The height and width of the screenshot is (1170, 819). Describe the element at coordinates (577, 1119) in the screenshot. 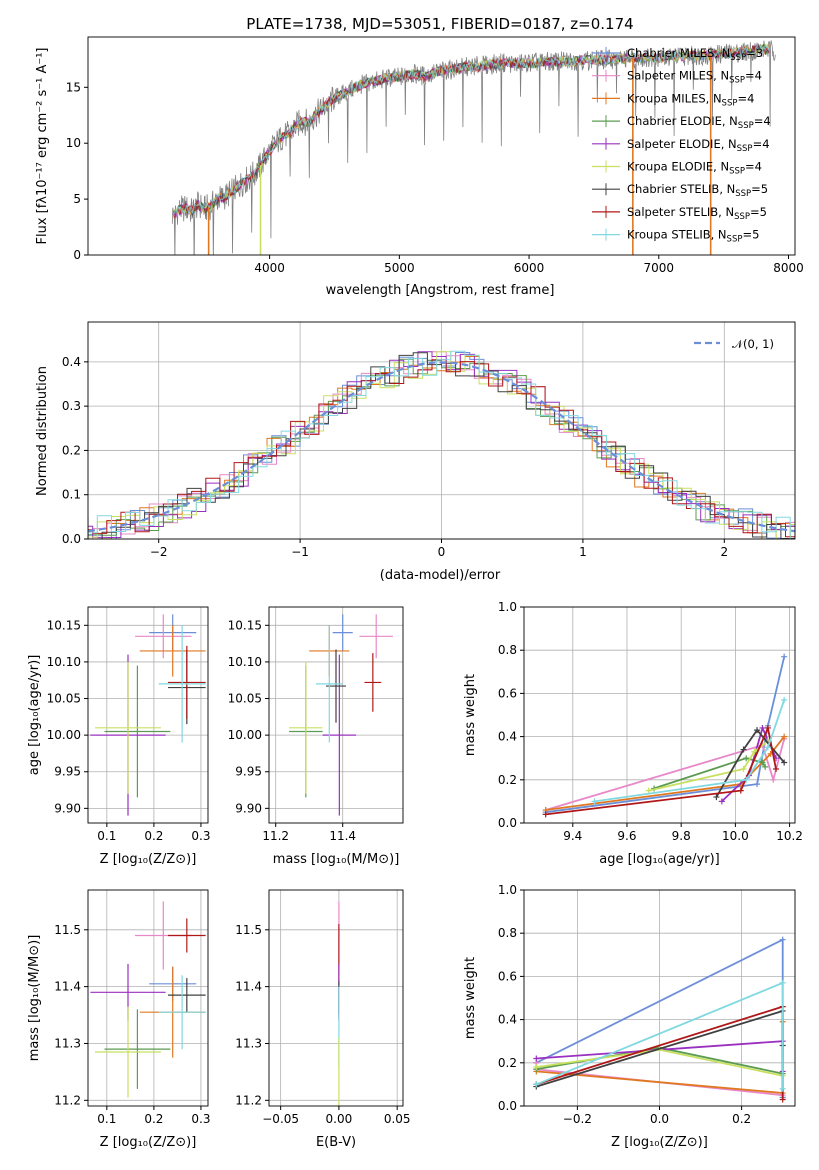

I see `weight-z-xtick-label: −0.2` at that location.